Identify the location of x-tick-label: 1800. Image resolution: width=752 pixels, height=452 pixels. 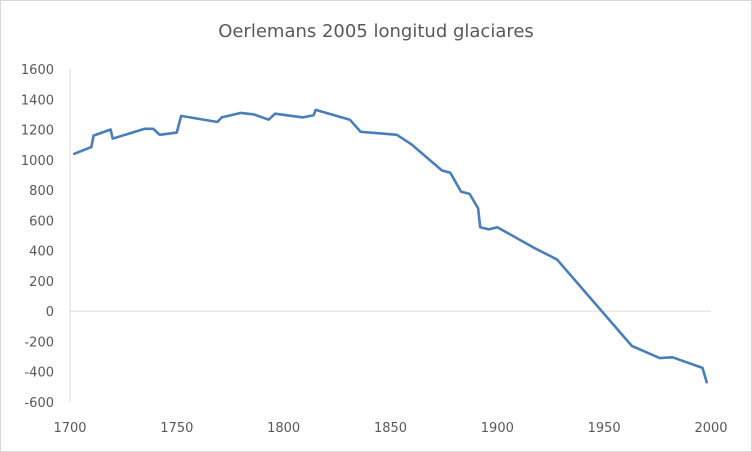
(283, 428).